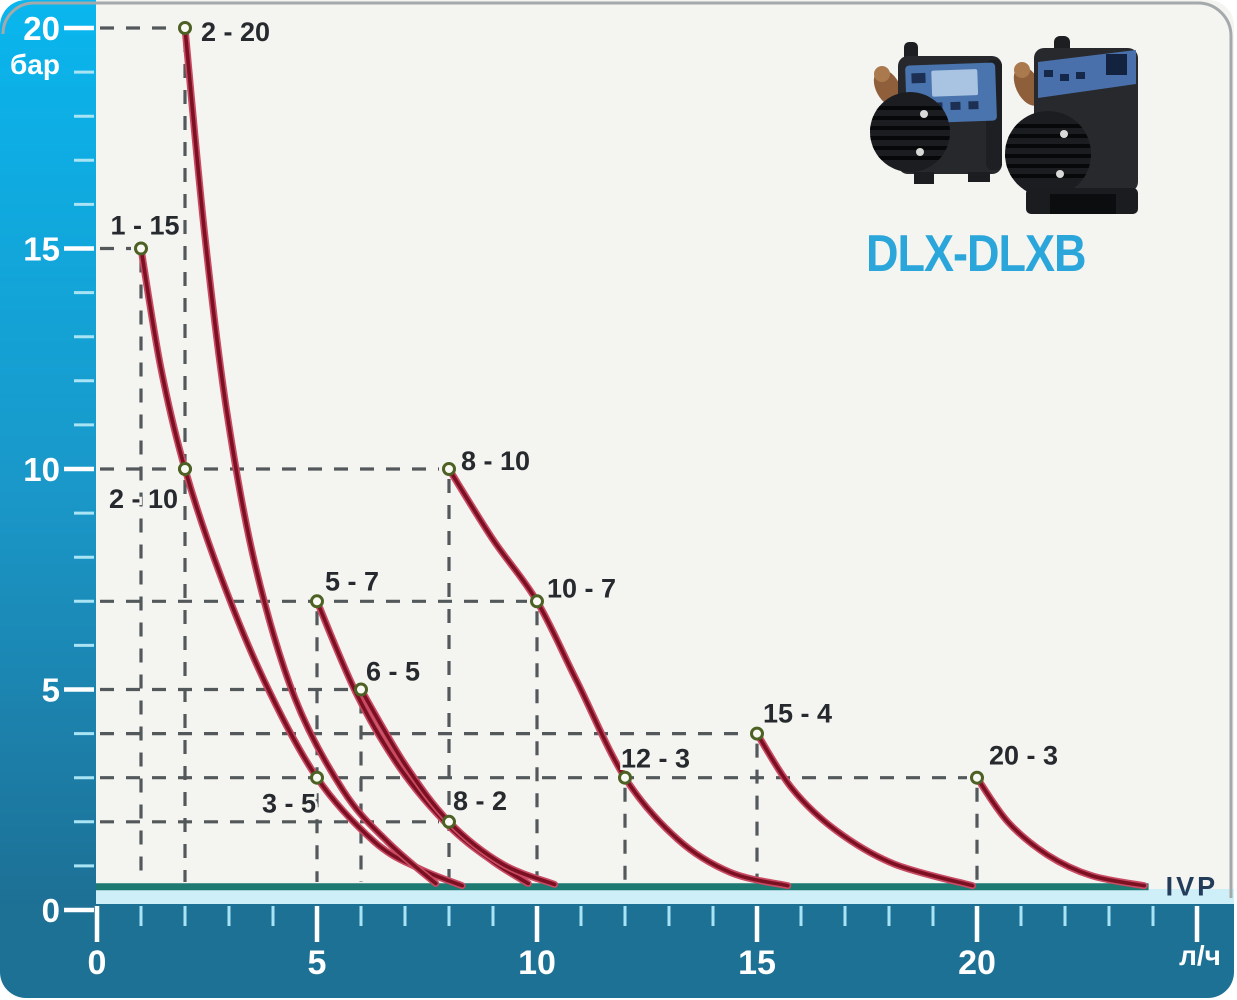  Describe the element at coordinates (976, 253) in the screenshot. I see `product-title: DLX-DLXB` at that location.